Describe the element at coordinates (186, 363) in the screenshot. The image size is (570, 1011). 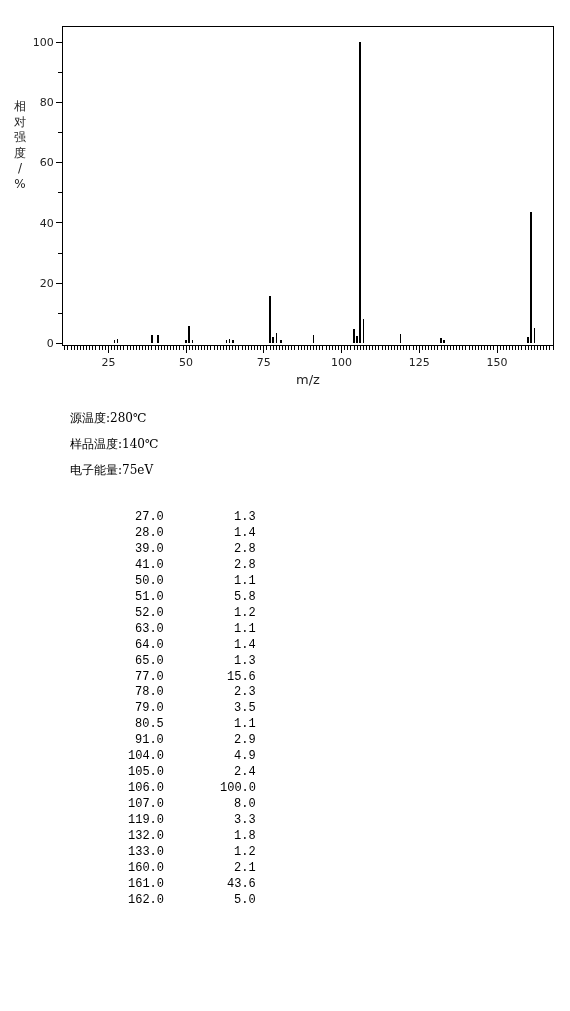
I see `x-tick-label: 50` at that location.